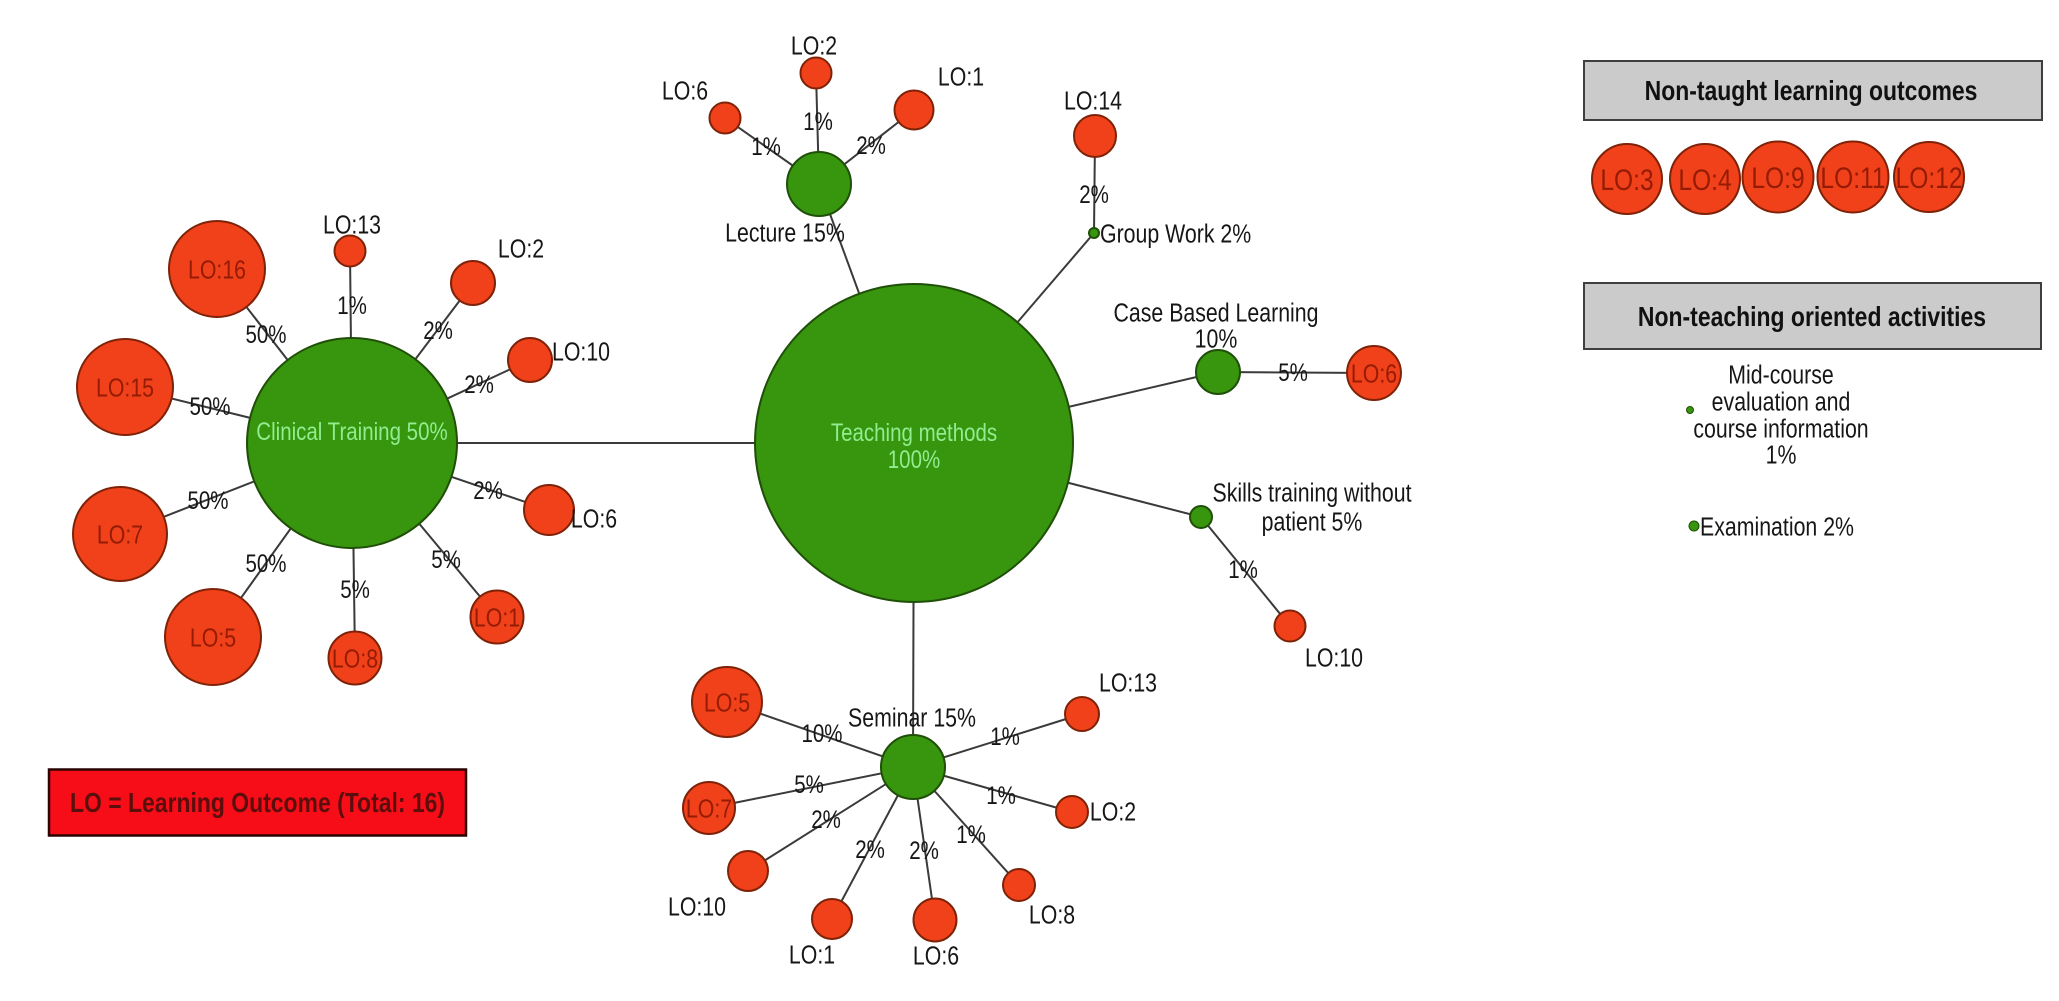 The image size is (2059, 1001). I want to click on svg-text:LO = Learning Outcome (Total:: LO = Learning Outcome (Total: 16), so click(257, 803).